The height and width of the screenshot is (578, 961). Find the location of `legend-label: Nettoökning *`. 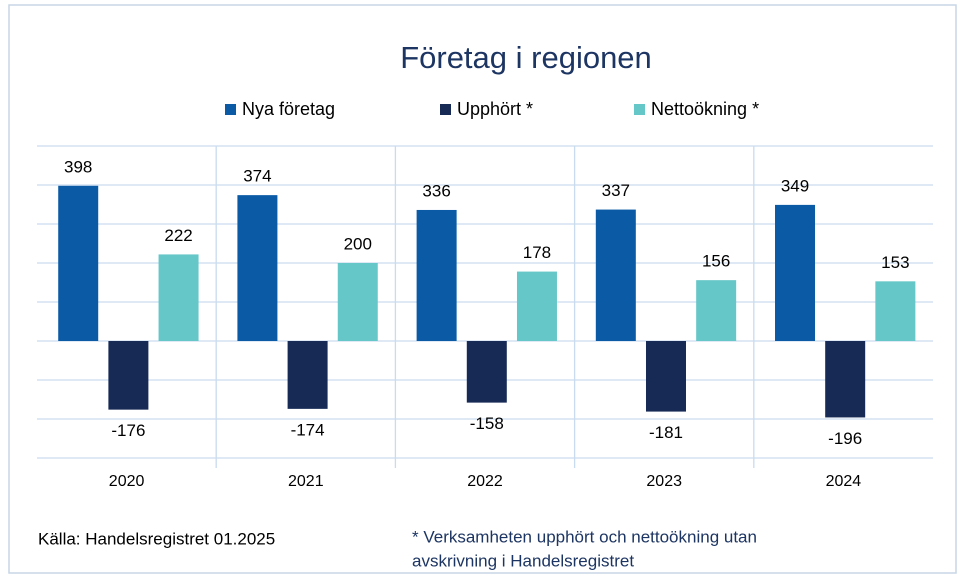

legend-label: Nettoökning * is located at coordinates (705, 109).